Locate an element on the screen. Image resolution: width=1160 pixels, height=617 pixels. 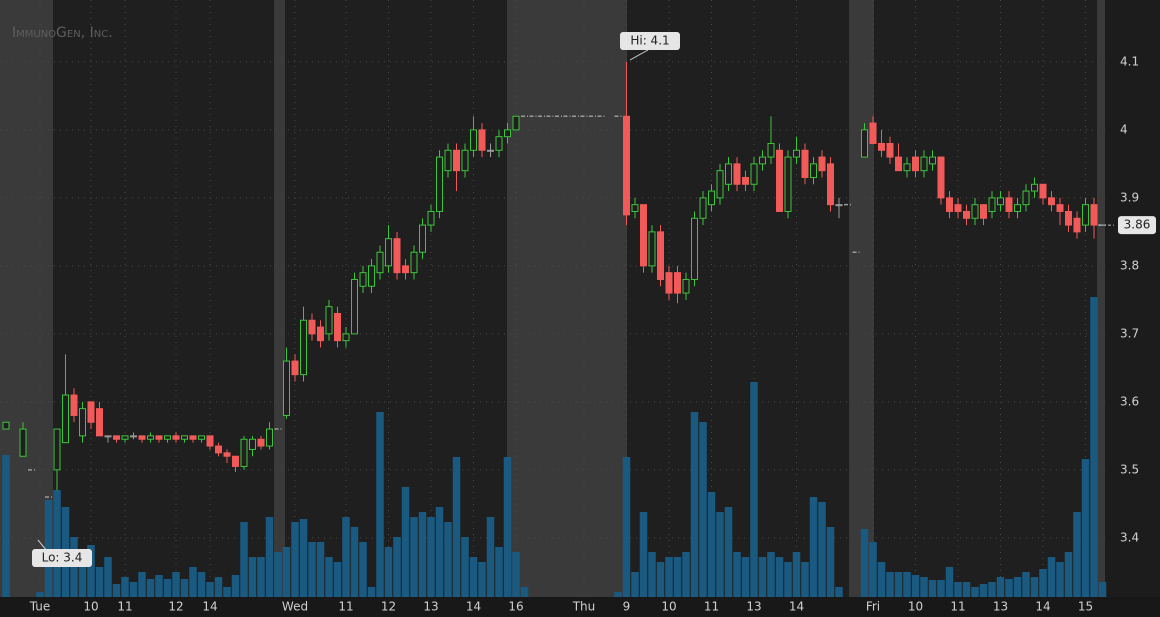
x-tick-label: 13 is located at coordinates (430, 607).